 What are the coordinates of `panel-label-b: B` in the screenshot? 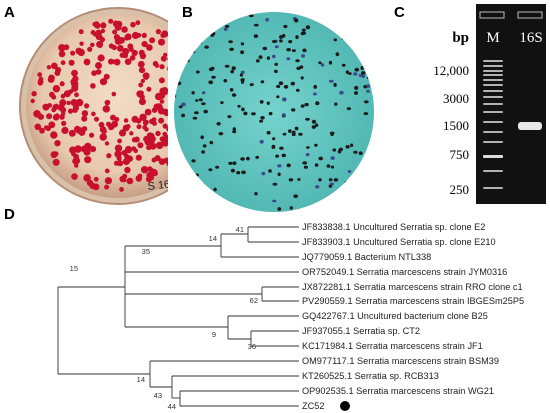 It's located at (187, 12).